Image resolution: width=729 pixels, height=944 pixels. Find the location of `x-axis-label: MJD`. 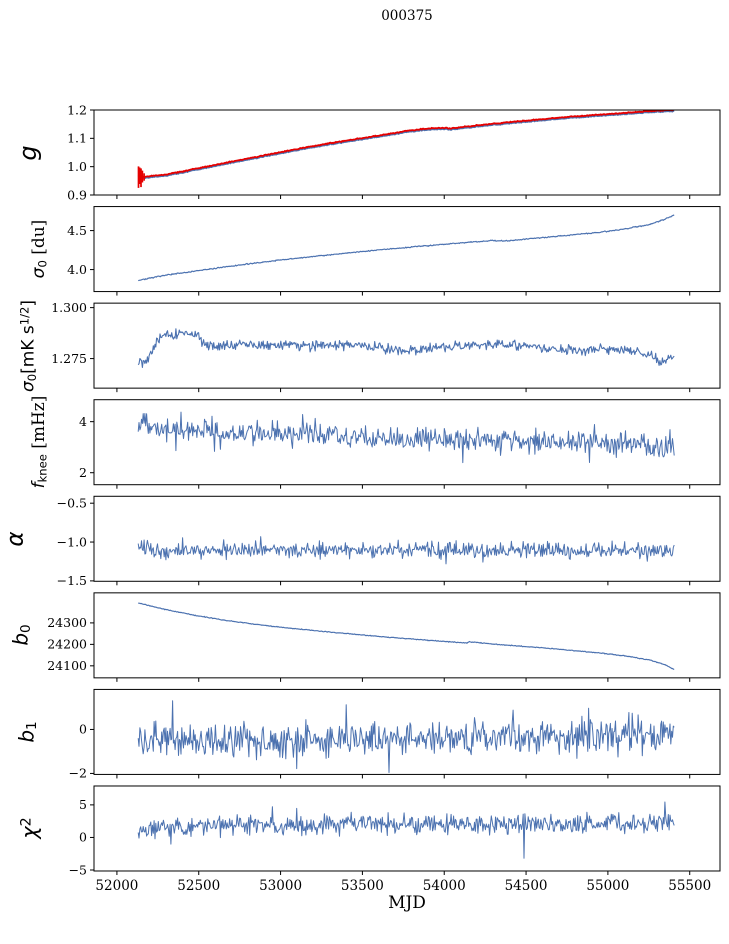

x-axis-label: MJD is located at coordinates (407, 903).